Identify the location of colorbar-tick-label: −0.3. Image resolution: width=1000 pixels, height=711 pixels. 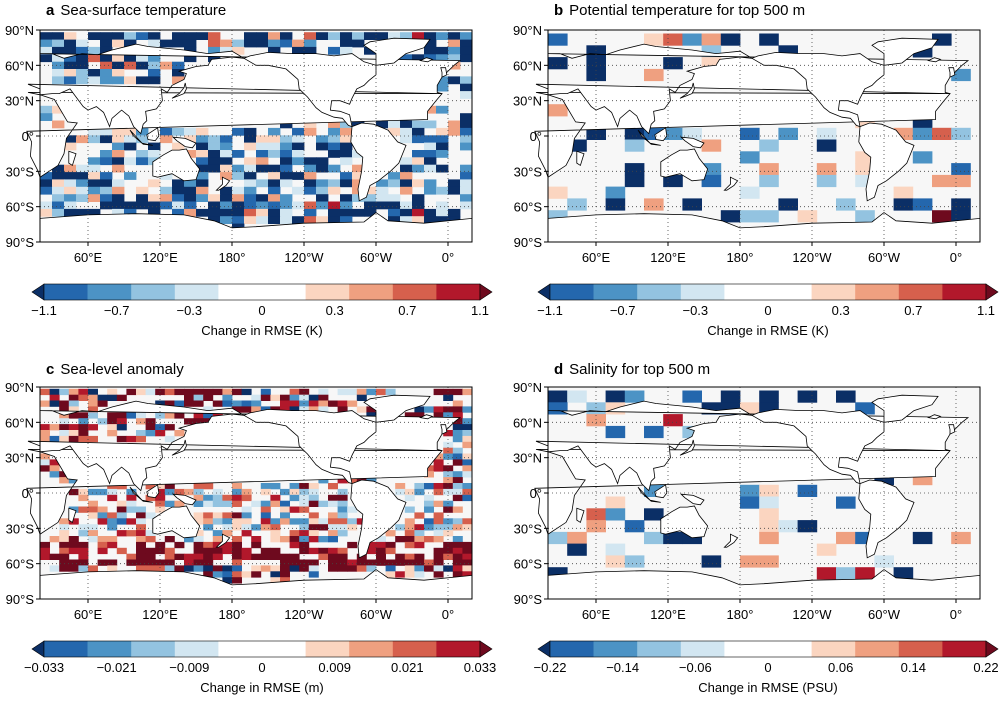
(189, 310).